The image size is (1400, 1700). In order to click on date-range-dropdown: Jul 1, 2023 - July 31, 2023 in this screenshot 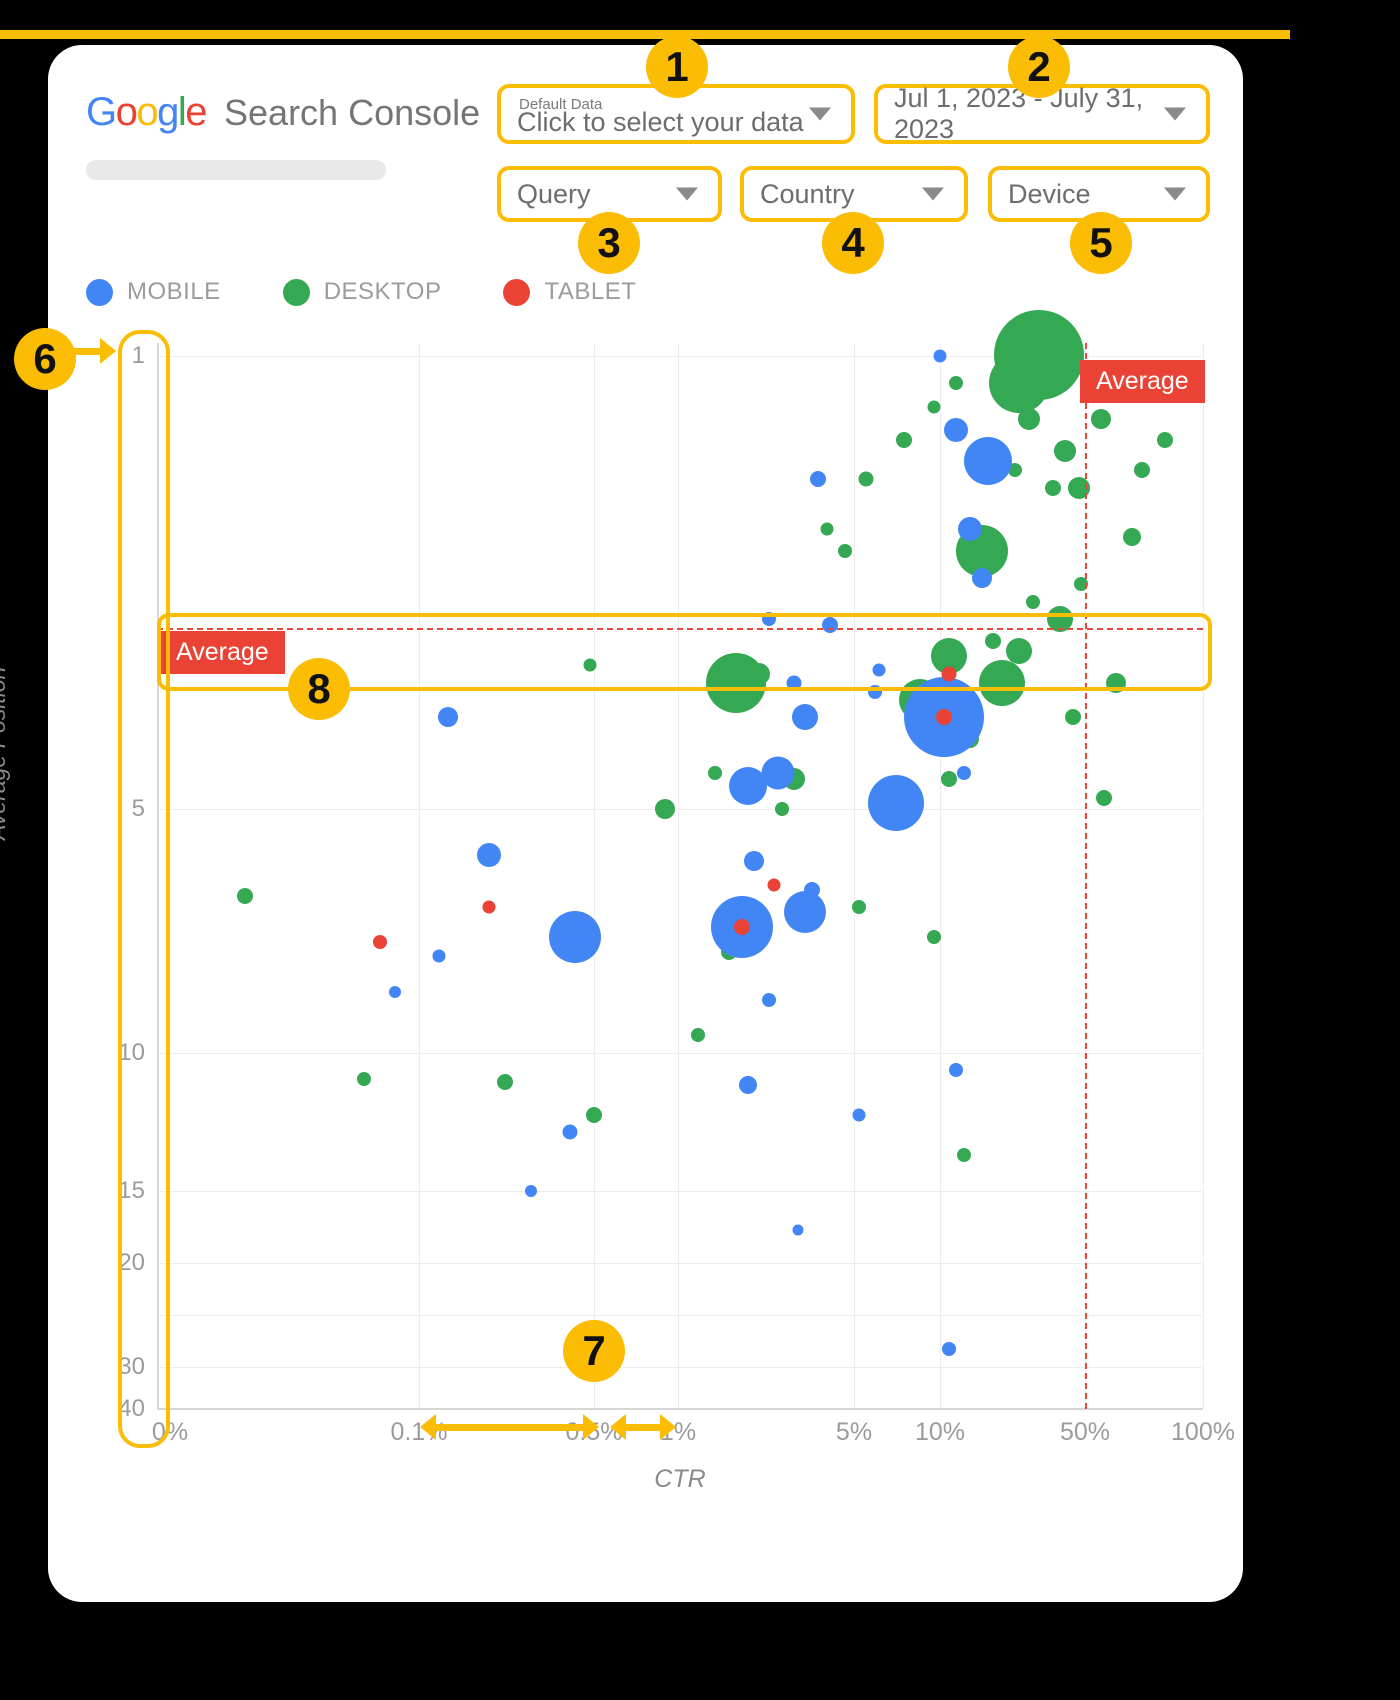, I will do `click(1042, 113)`.